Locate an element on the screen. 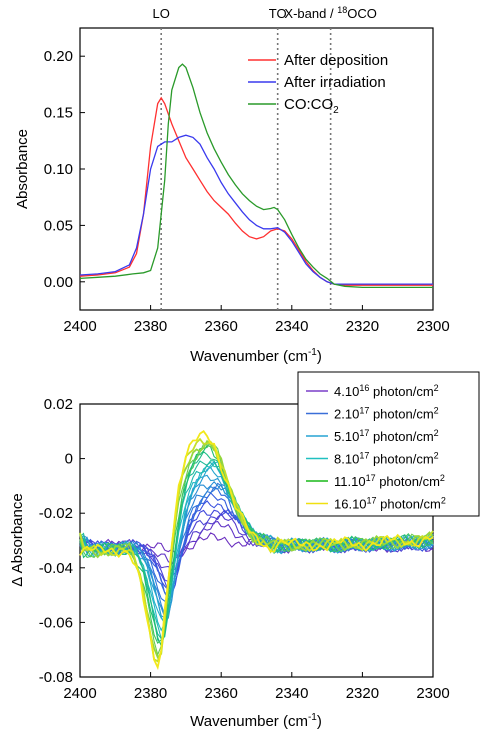 The image size is (491, 738). bot-xtick-label: 2300 is located at coordinates (432, 693).